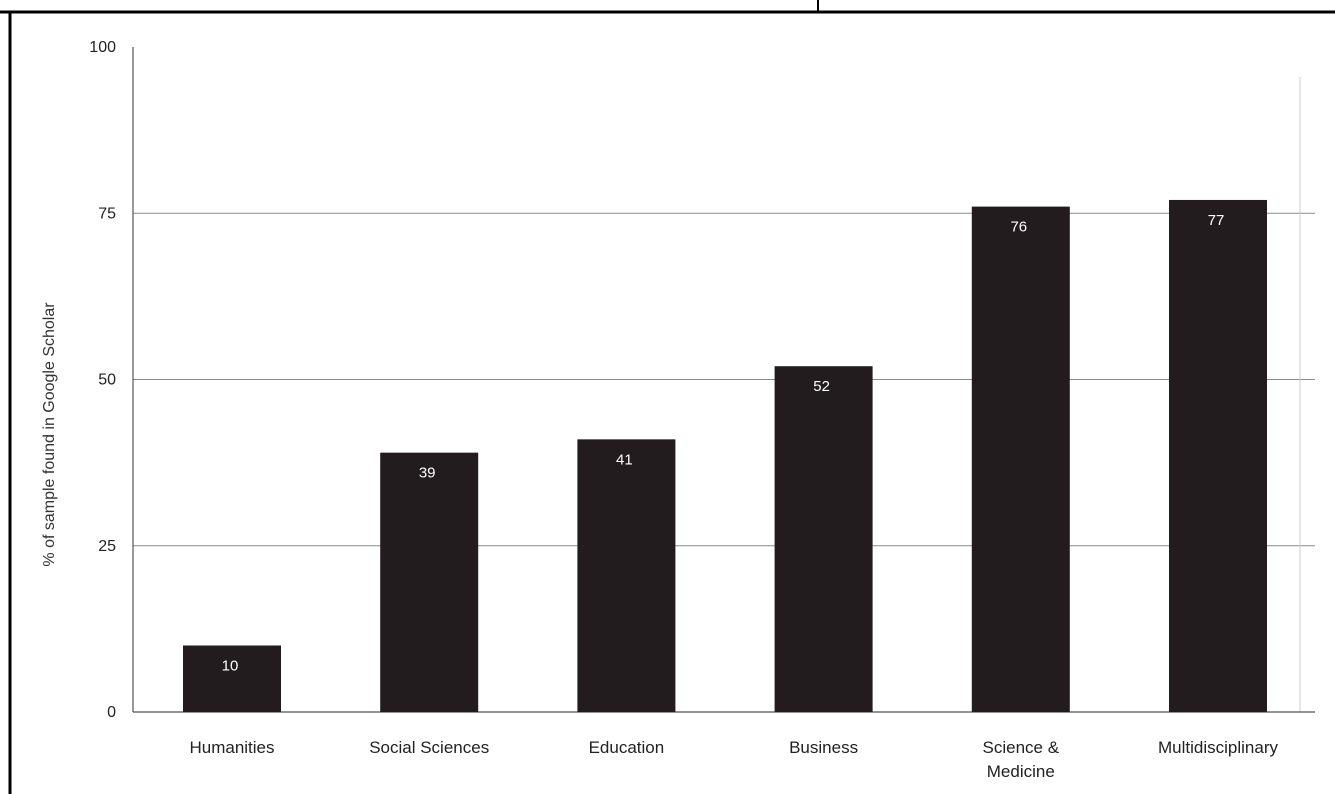  What do you see at coordinates (429, 747) in the screenshot?
I see `x-tick-label: Social Sciences` at bounding box center [429, 747].